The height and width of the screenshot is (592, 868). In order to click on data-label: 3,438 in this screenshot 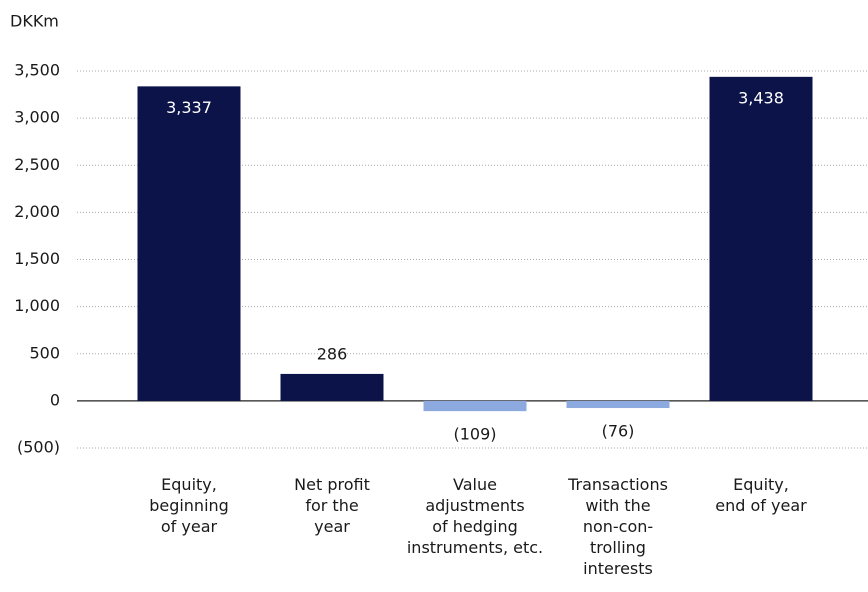, I will do `click(761, 97)`.